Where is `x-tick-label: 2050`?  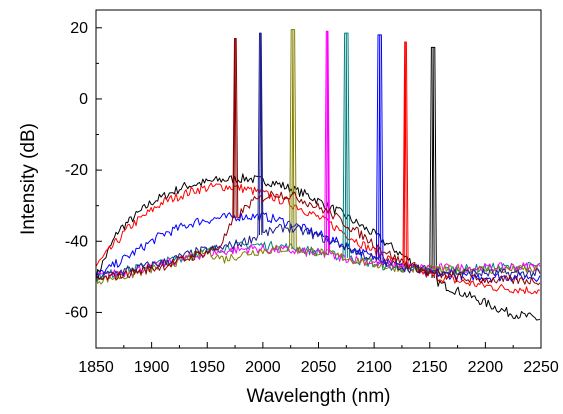
x-tick-label: 2050 is located at coordinates (319, 367).